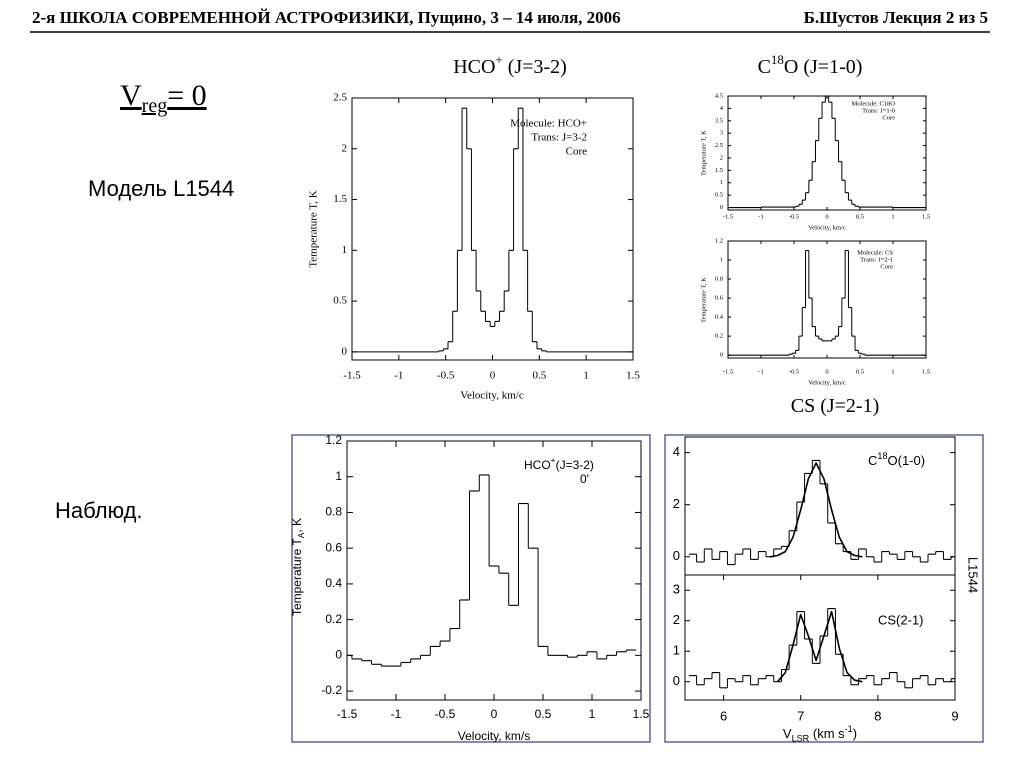 Image resolution: width=1024 pixels, height=768 pixels. Describe the element at coordinates (882, 456) in the screenshot. I see `annotation-part: 18` at that location.